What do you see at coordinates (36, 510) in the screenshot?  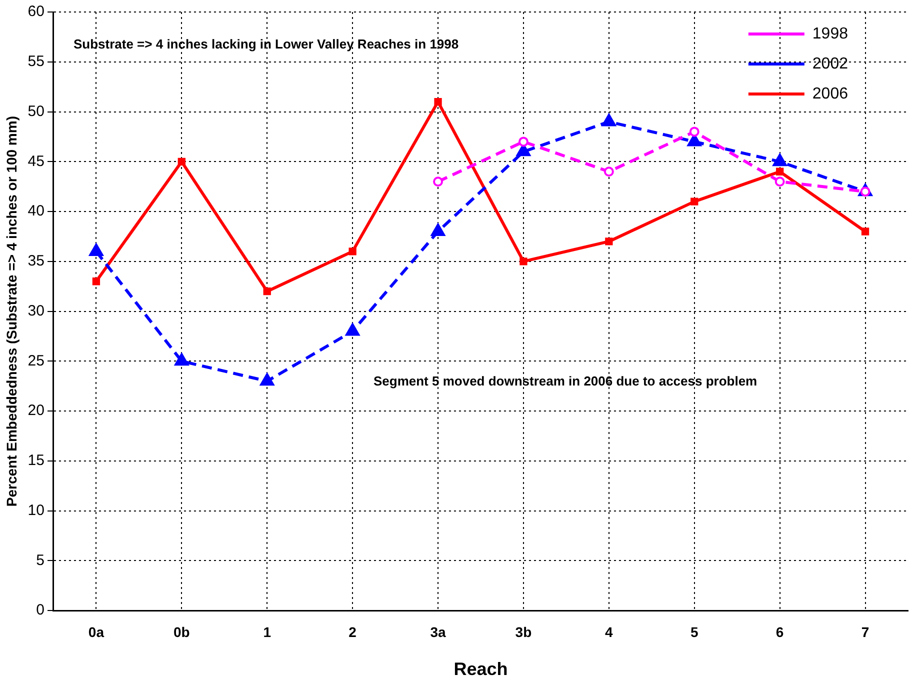 I see `y-tick-label: 10` at bounding box center [36, 510].